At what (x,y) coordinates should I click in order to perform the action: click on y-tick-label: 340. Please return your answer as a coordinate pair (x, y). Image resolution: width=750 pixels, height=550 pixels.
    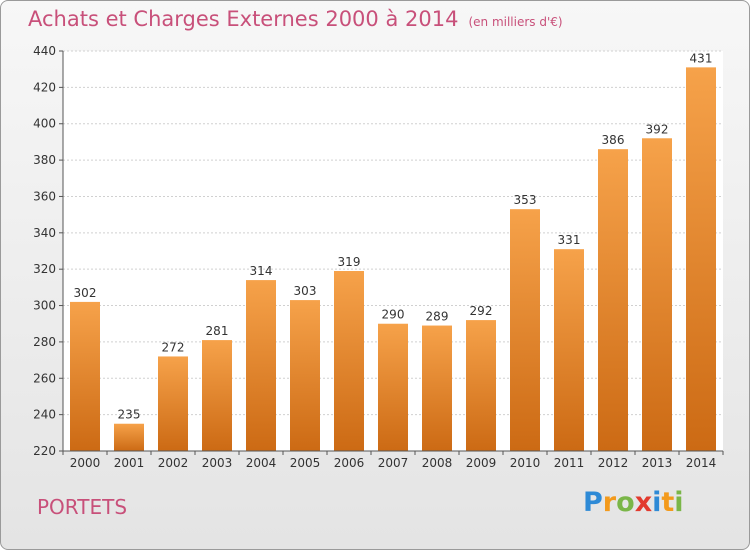
    Looking at the image, I should click on (44, 233).